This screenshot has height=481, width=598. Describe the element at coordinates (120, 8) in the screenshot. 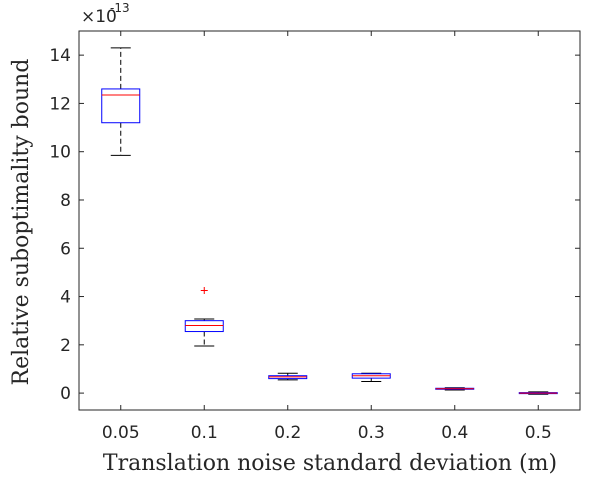

I see `y-exponent-power: -13` at that location.